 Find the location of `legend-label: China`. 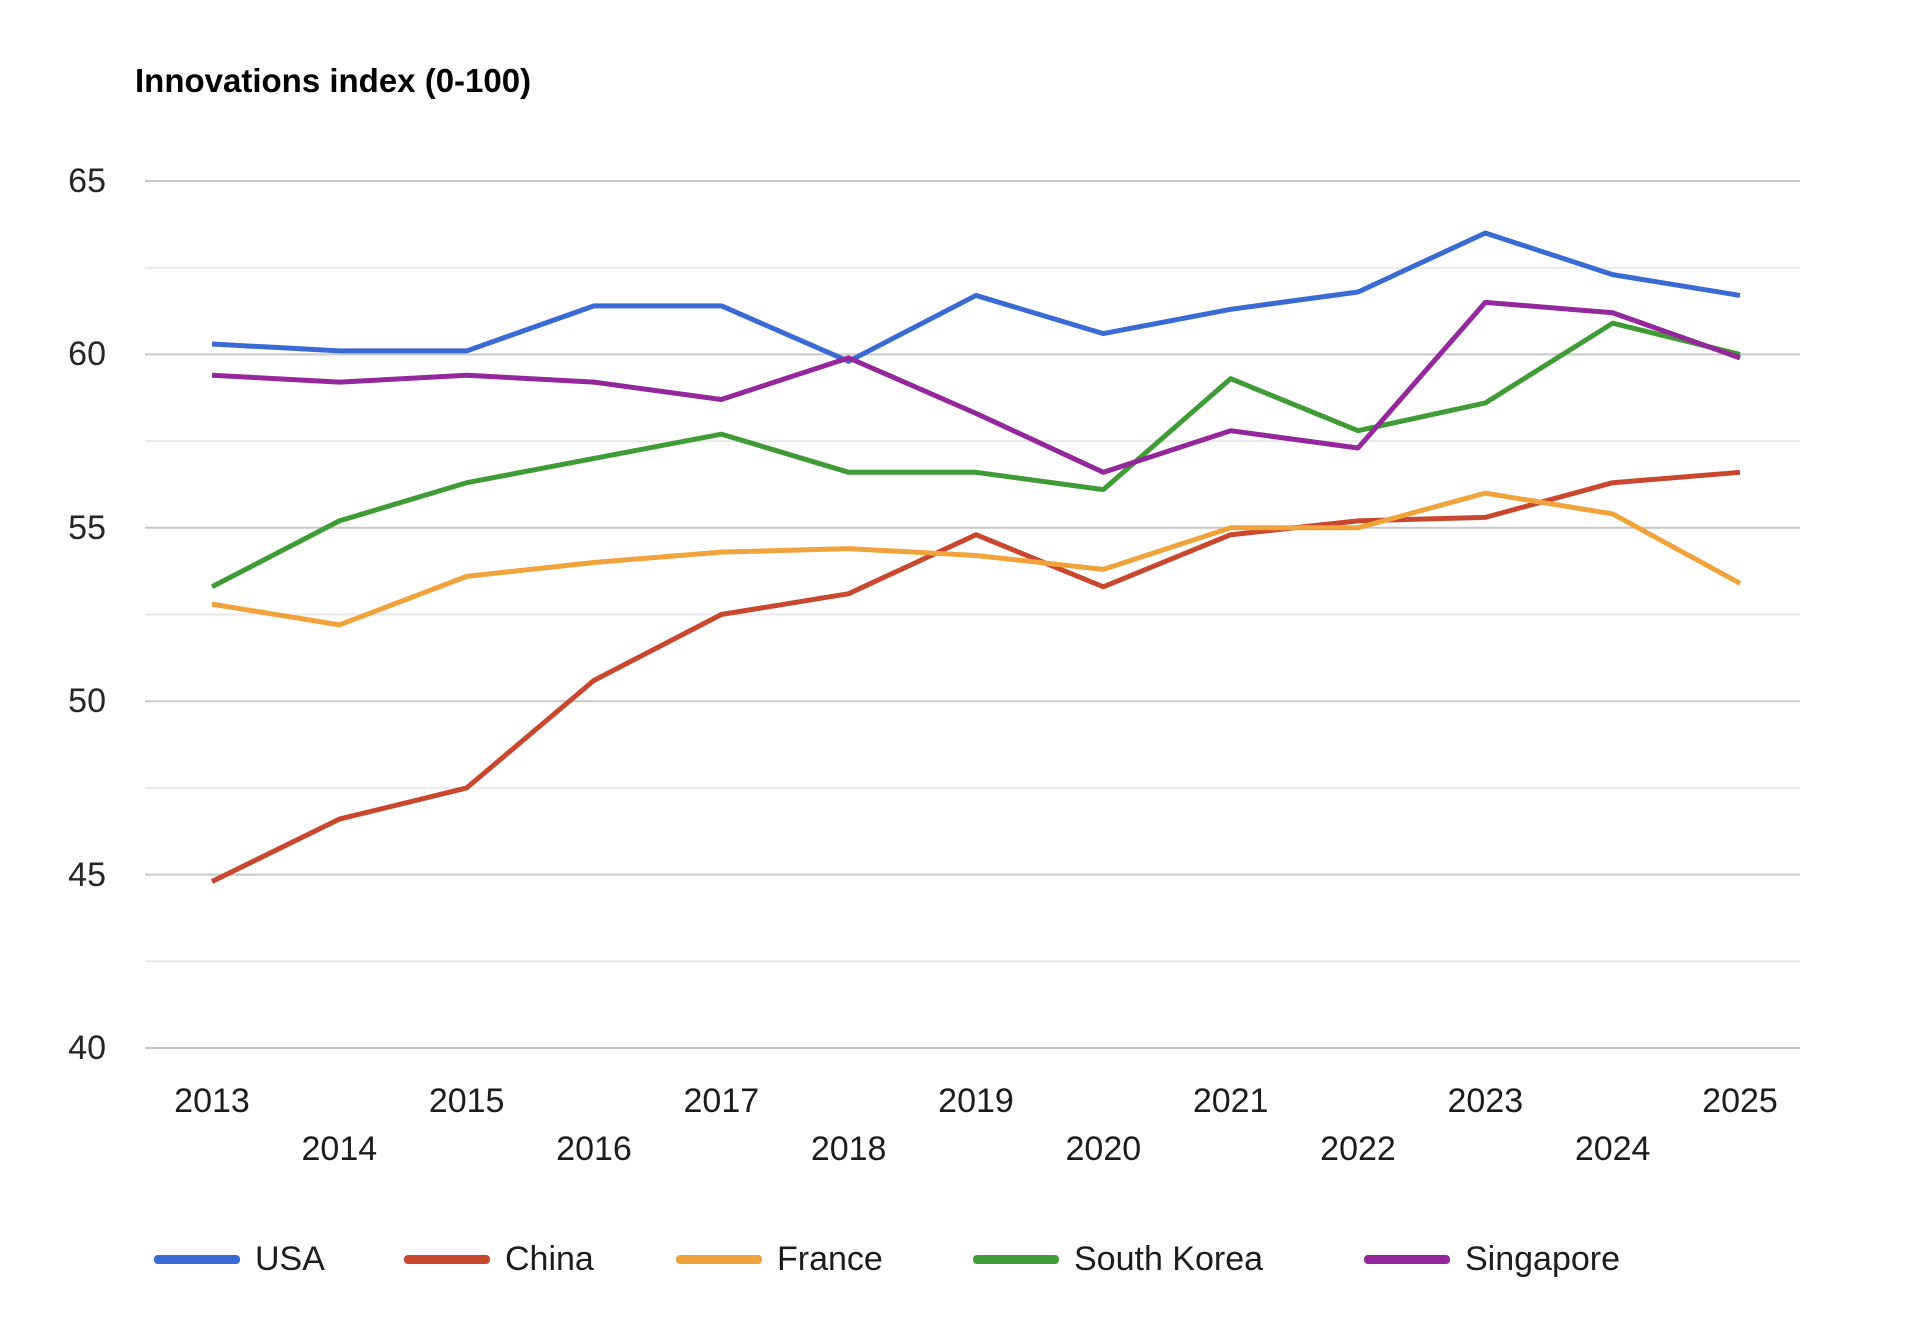

legend-label: China is located at coordinates (549, 1258).